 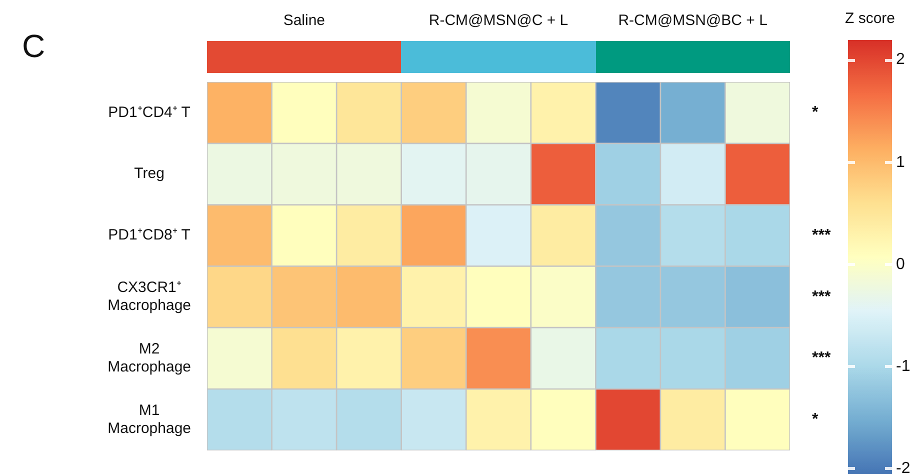 I want to click on color-bar-label: -2, so click(x=903, y=467).